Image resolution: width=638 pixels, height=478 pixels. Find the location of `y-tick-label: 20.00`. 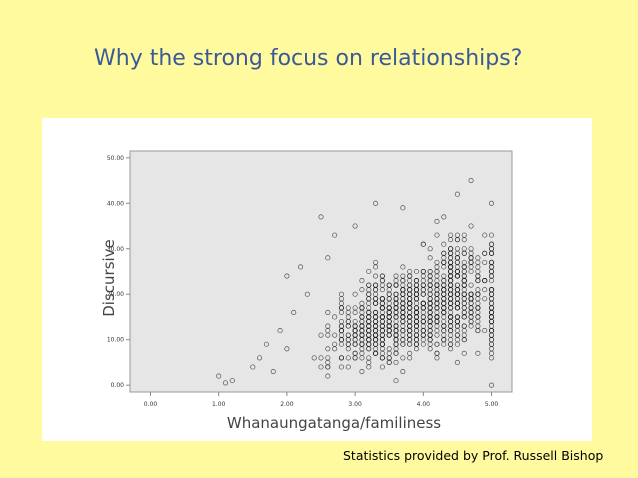

y-tick-label: 20.00 is located at coordinates (115, 294).